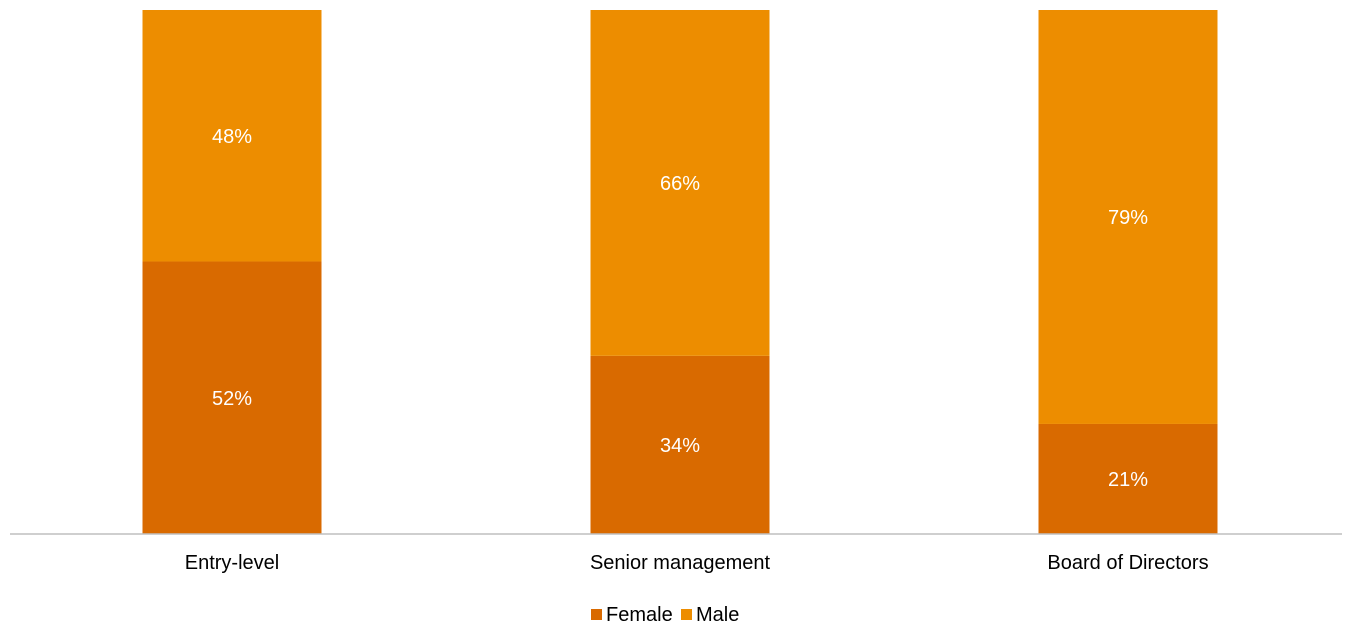 The width and height of the screenshot is (1352, 625). Describe the element at coordinates (717, 614) in the screenshot. I see `legend-label-male: Male` at that location.